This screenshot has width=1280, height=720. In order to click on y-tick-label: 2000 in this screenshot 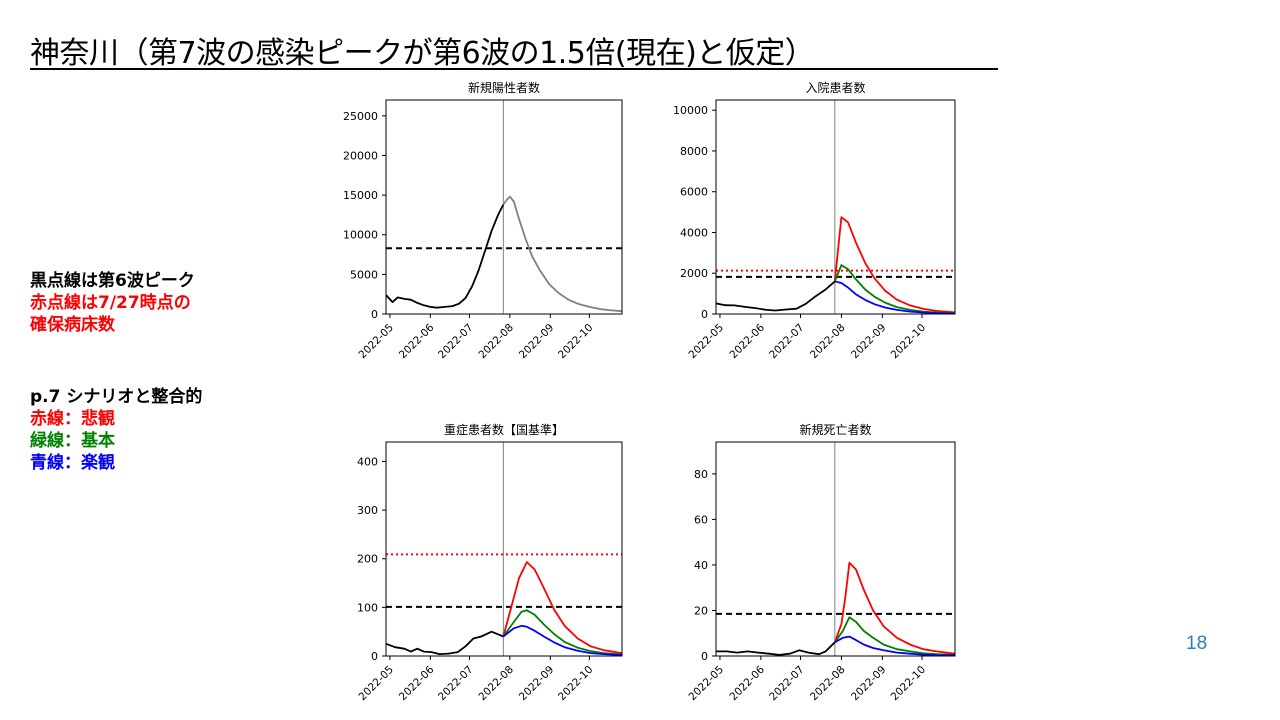, I will do `click(694, 273)`.